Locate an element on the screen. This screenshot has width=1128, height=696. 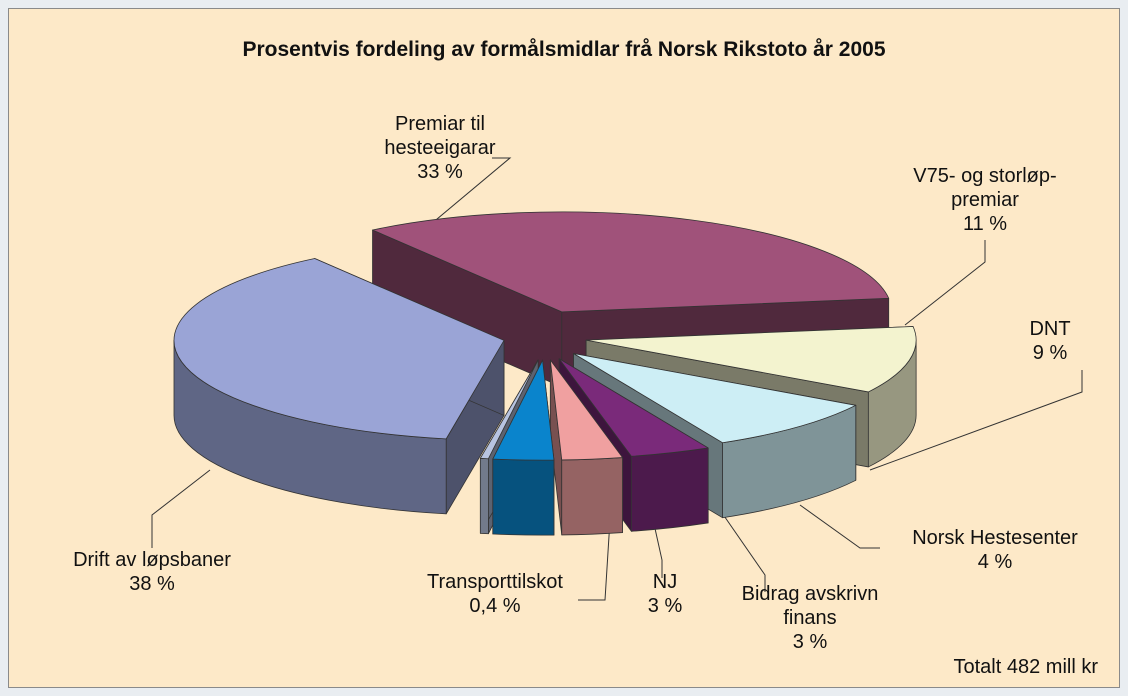
slice-label: Norsk Hestesenter 4 % is located at coordinates (995, 550).